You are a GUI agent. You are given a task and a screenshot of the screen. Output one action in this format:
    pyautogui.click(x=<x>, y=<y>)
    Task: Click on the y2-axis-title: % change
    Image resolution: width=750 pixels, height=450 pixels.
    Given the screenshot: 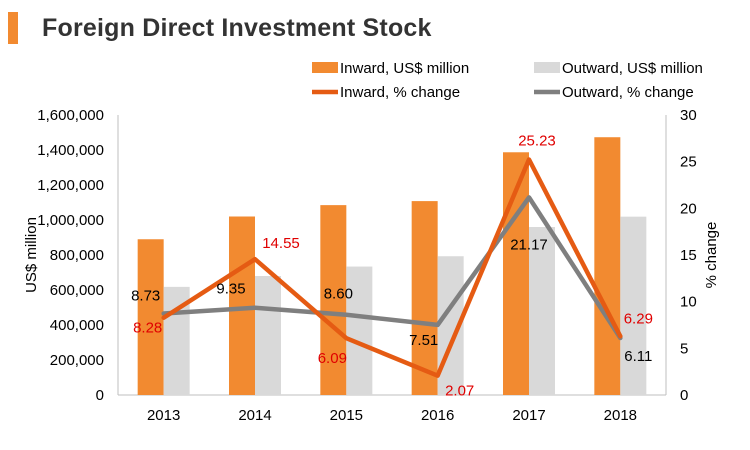 What is the action you would take?
    pyautogui.click(x=711, y=255)
    